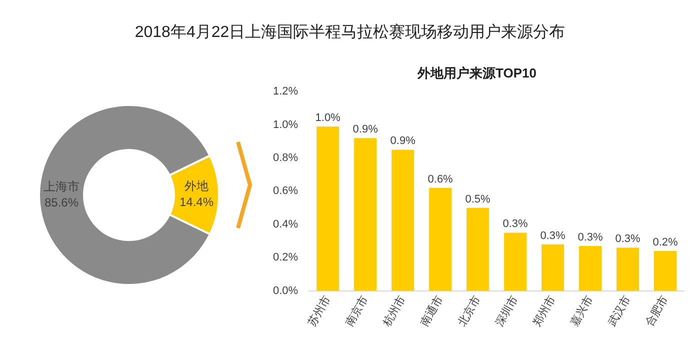  I want to click on y-tick-label: 0.0%, so click(285, 290).